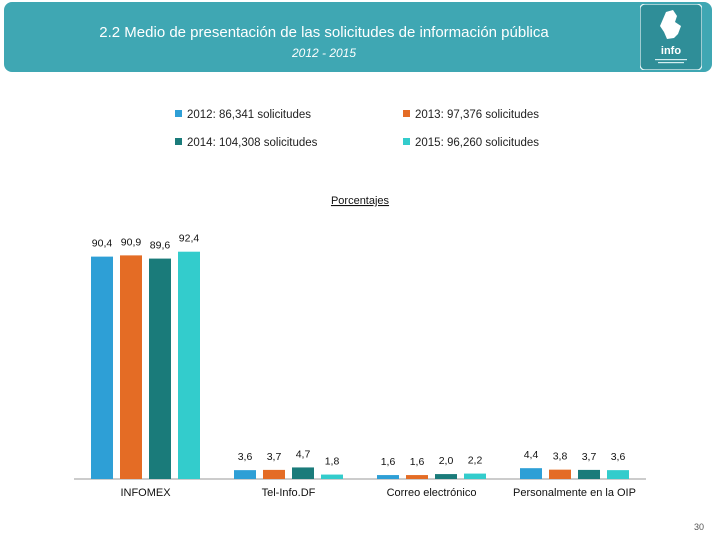 The height and width of the screenshot is (540, 720). What do you see at coordinates (252, 143) in the screenshot?
I see `legend-label-2014: 2014: 104,308 solicitudes` at bounding box center [252, 143].